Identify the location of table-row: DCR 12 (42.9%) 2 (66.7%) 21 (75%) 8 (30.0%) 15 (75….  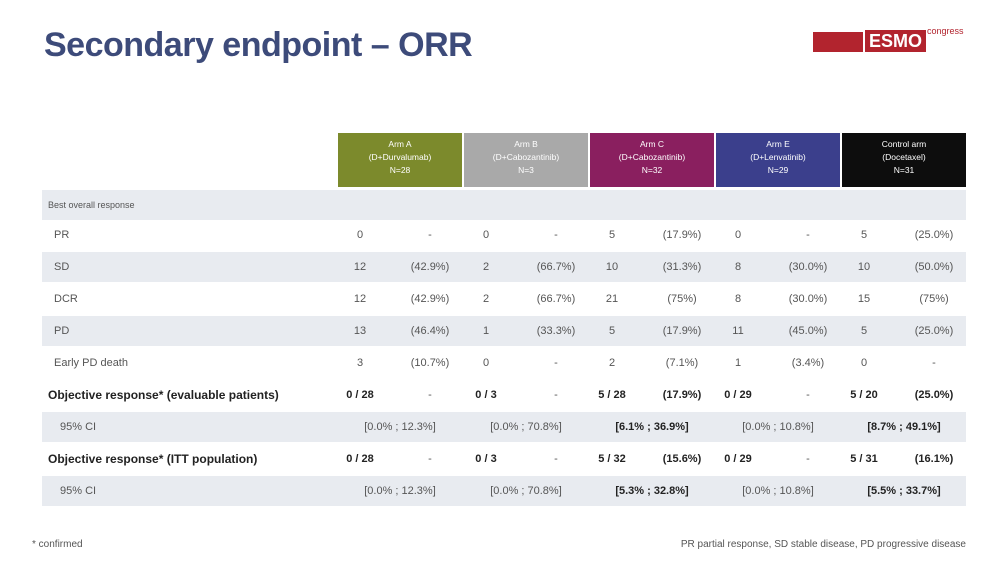
(504, 299).